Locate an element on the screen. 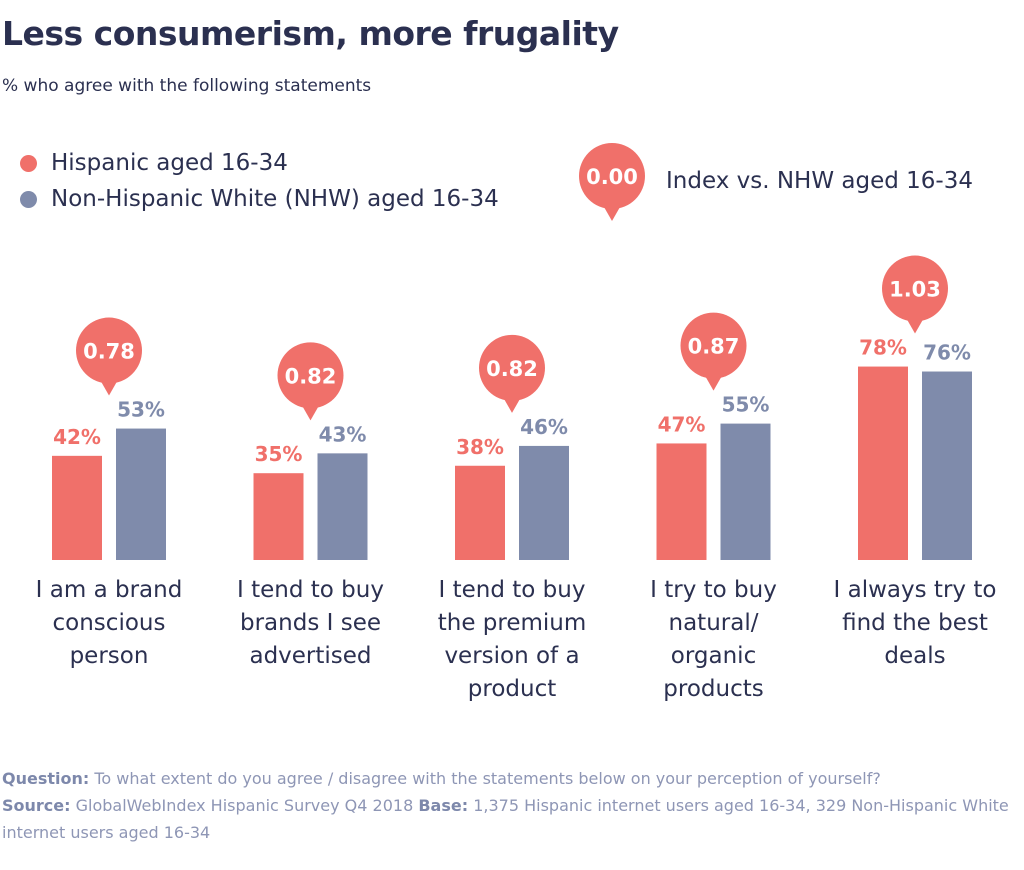 Image resolution: width=1024 pixels, height=870 pixels. data-label-nhw-3: 55% is located at coordinates (746, 405).